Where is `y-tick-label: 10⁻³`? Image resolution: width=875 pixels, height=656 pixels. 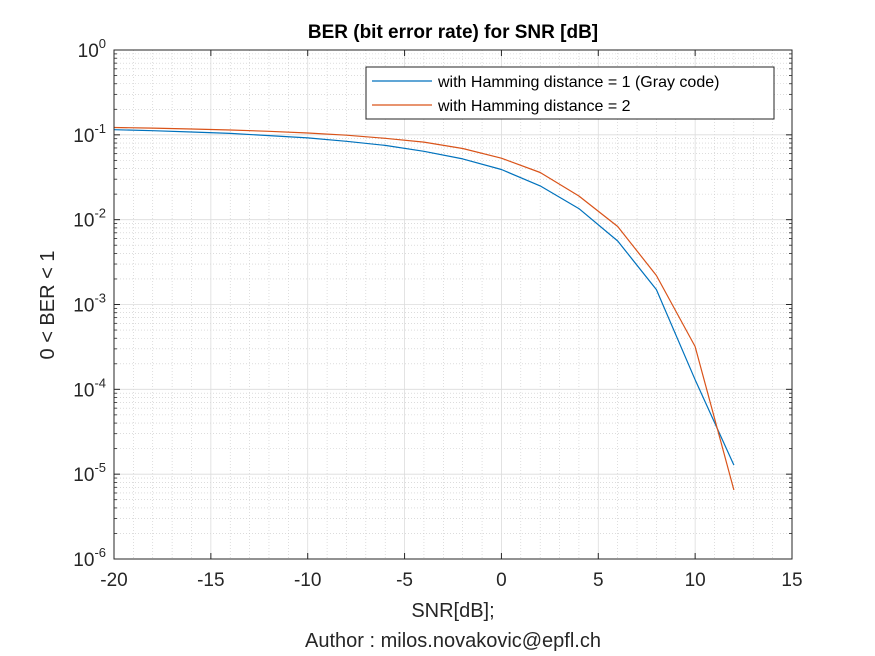
y-tick-label: 10⁻³ is located at coordinates (89, 304).